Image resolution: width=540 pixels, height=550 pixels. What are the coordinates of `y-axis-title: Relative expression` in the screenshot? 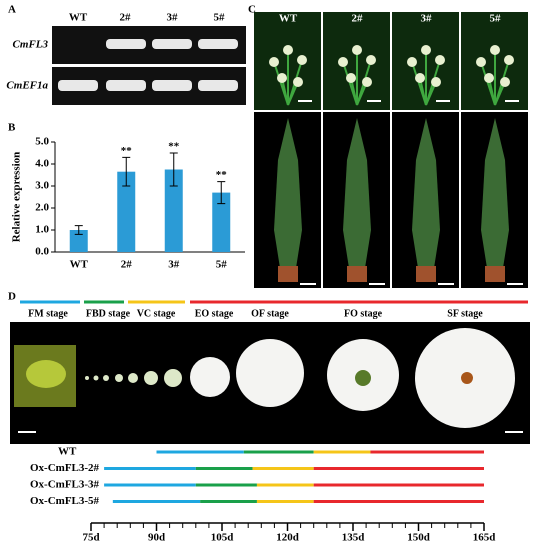 It's located at (17, 197).